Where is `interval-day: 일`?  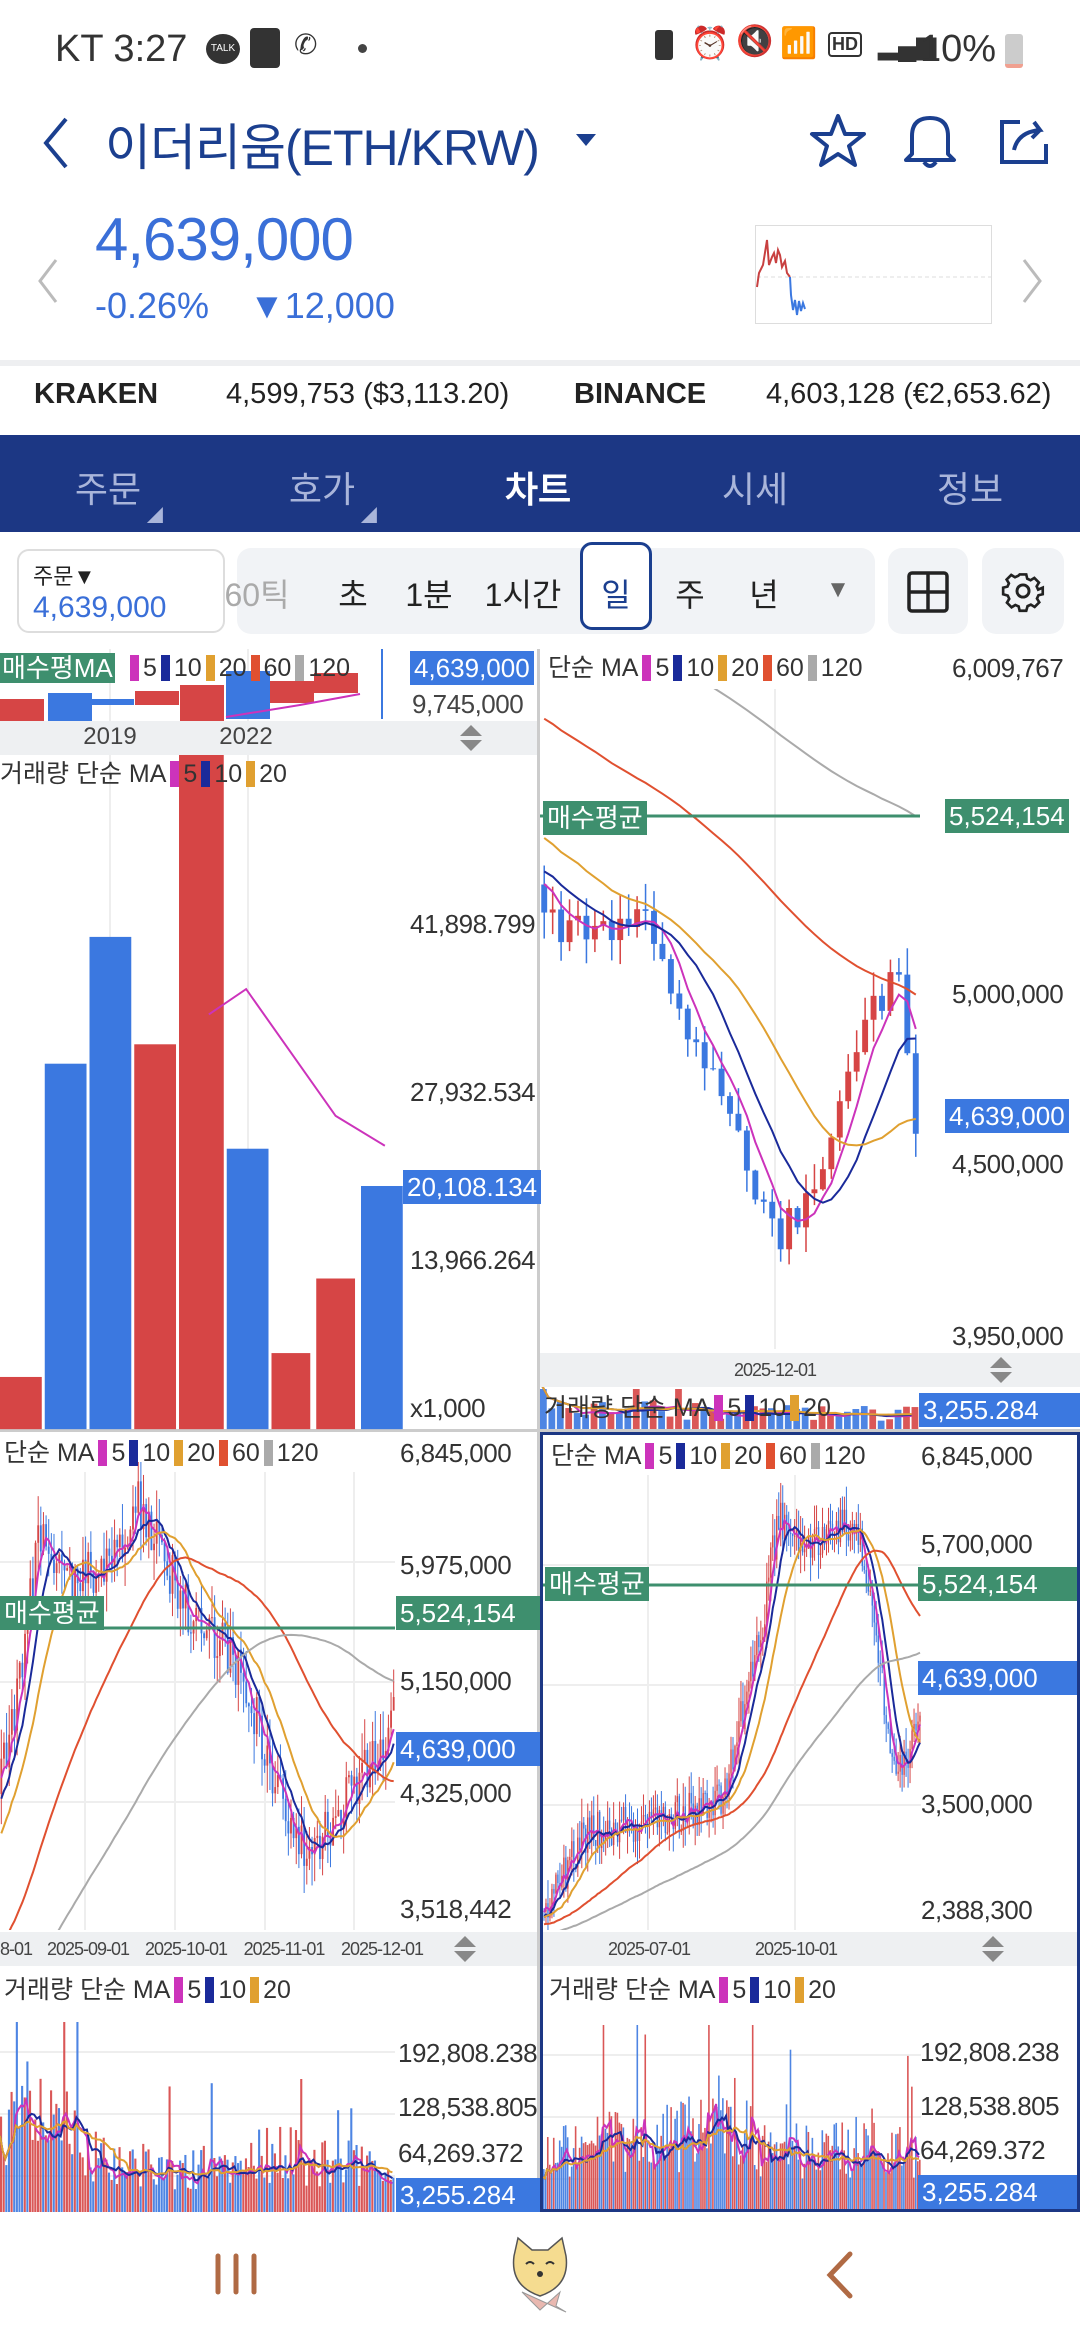
interval-day: 일 is located at coordinates (616, 595).